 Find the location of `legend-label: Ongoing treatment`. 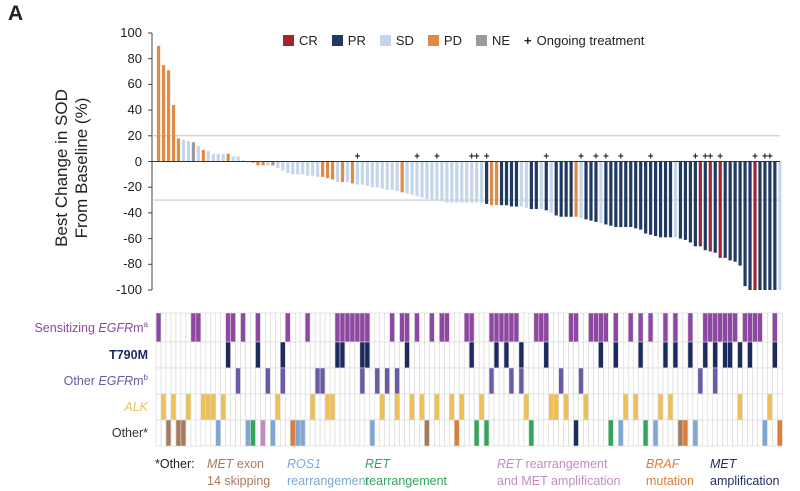

legend-label: Ongoing treatment is located at coordinates (590, 40).